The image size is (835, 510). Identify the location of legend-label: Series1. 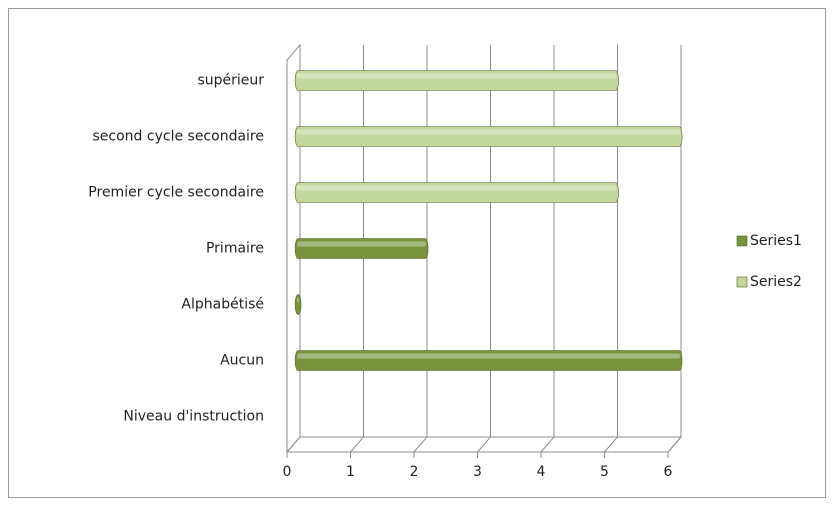
(776, 241).